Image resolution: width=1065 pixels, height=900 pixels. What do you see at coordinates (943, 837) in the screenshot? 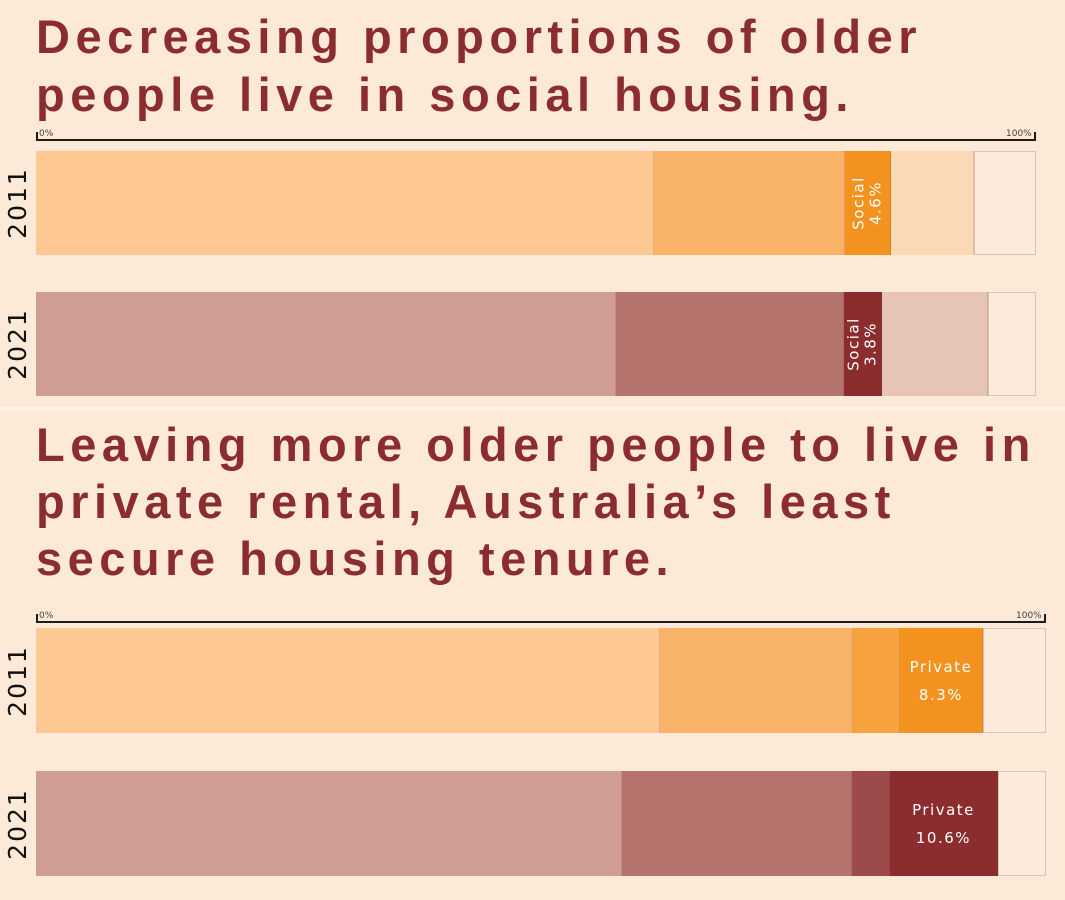
I see `segment-value-label: 10.6%` at bounding box center [943, 837].